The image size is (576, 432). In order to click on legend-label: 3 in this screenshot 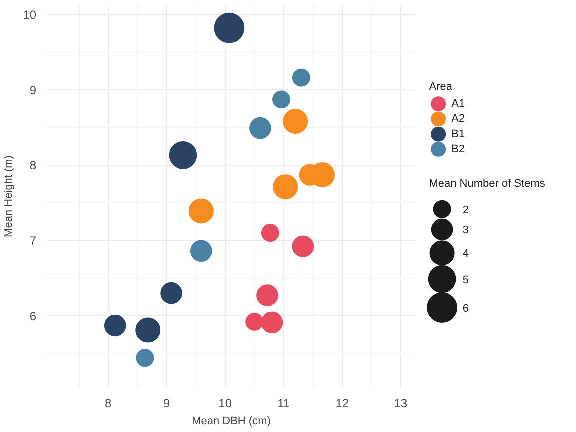, I will do `click(465, 230)`.